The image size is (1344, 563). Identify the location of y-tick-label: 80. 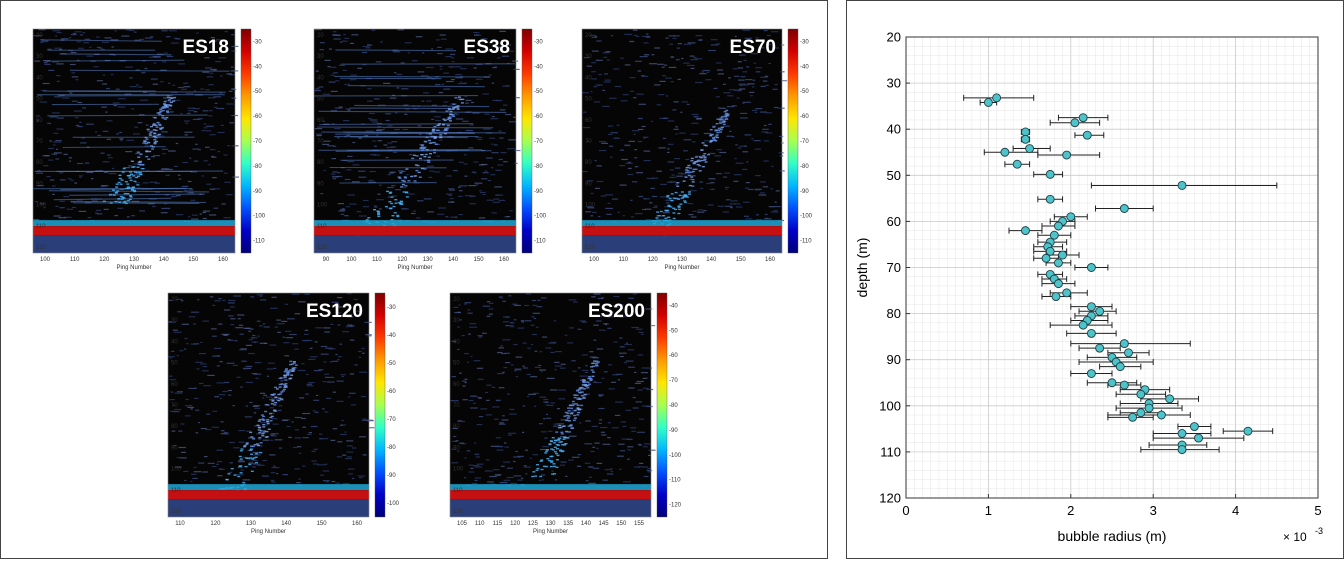
(894, 313).